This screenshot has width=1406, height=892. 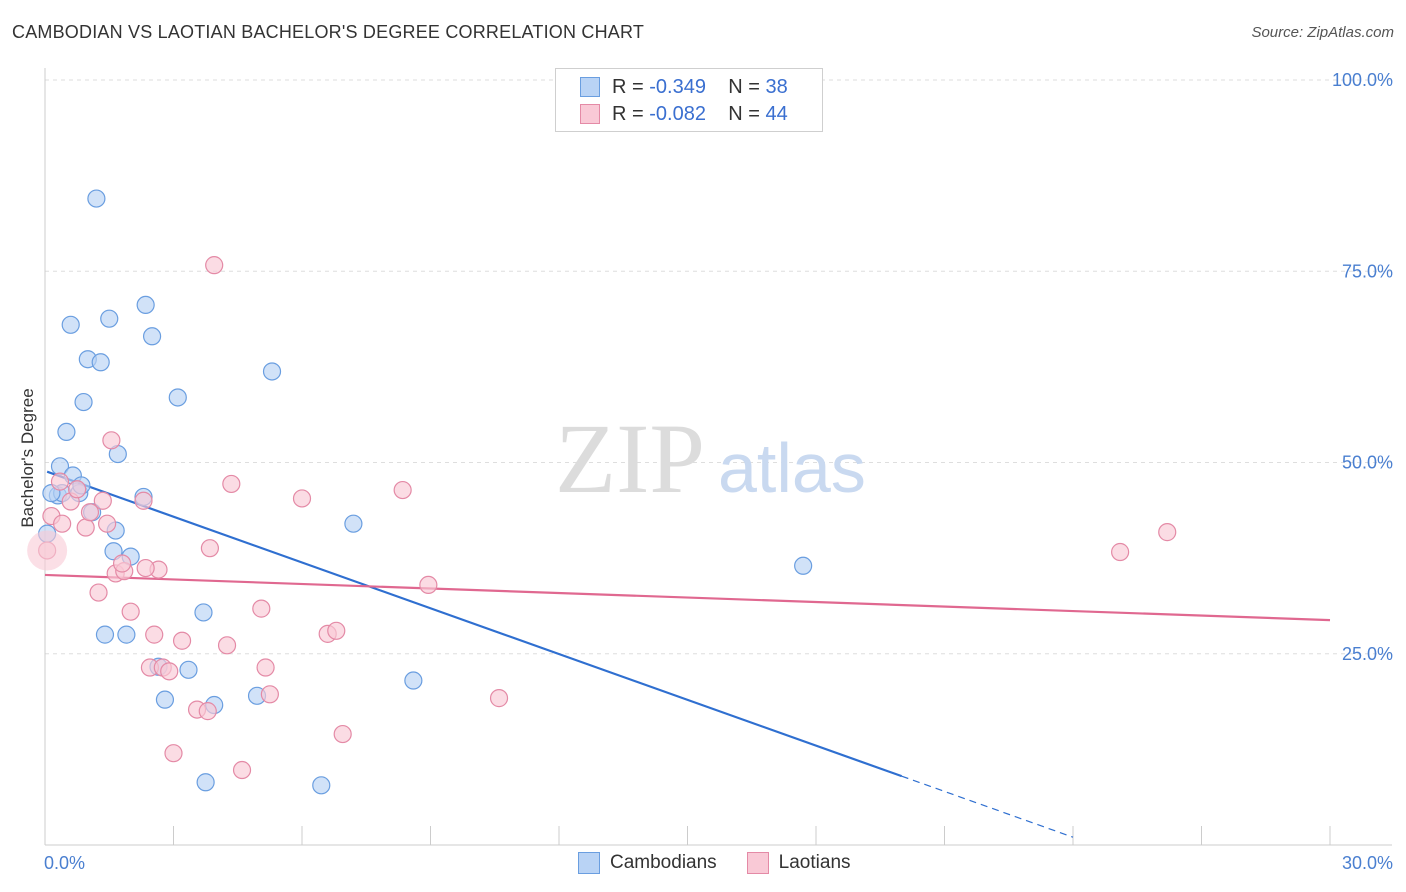 I want to click on watermark-atlas: atlas, so click(x=792, y=468).